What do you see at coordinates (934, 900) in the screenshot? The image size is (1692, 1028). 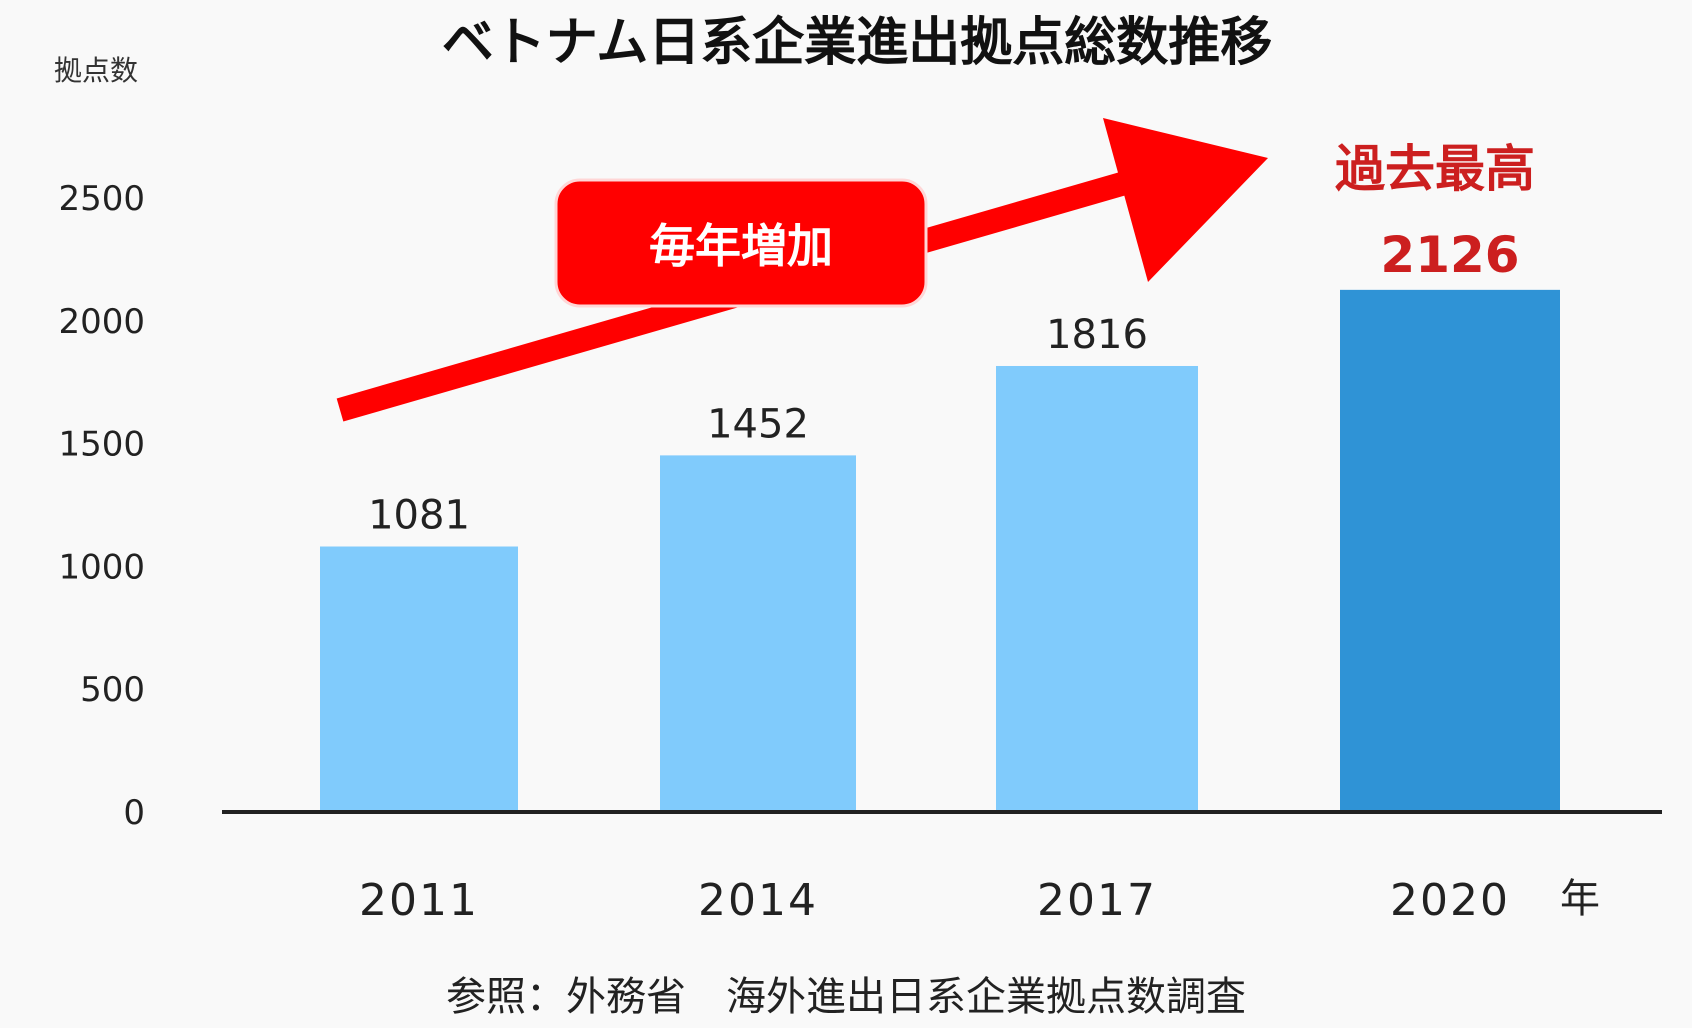 I see `x-axis-ticks: 2011 2014 2017 2020` at bounding box center [934, 900].